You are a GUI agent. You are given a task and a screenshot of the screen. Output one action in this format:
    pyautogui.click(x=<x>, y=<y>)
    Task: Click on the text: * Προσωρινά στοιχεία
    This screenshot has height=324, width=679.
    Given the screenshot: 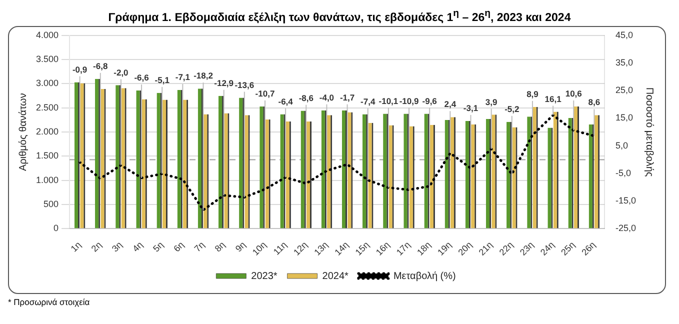 What is the action you would take?
    pyautogui.click(x=49, y=302)
    